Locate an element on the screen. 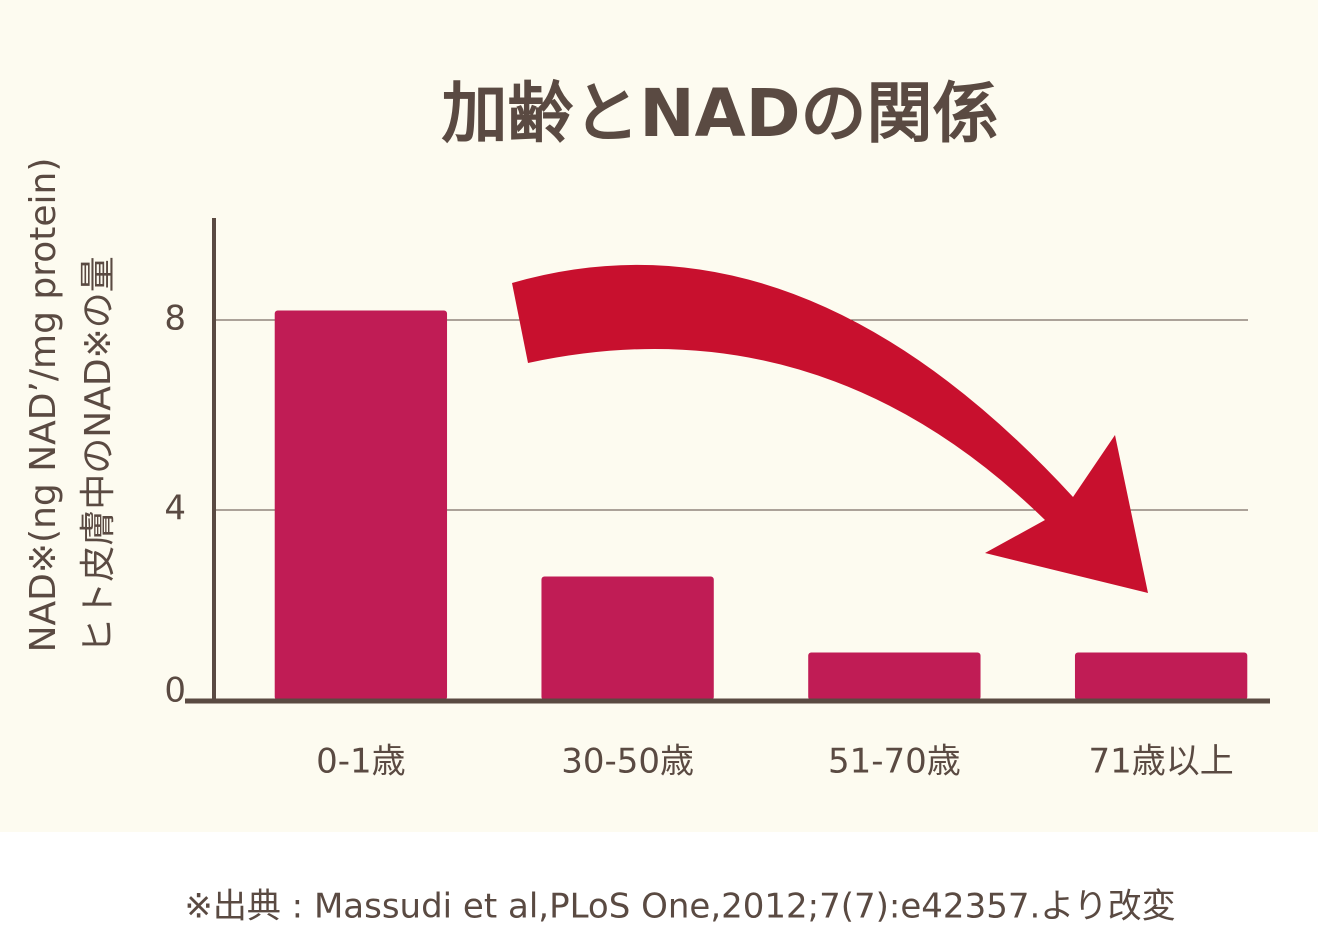 The image size is (1318, 928). x-tick-label: 51-70歳 is located at coordinates (894, 762).